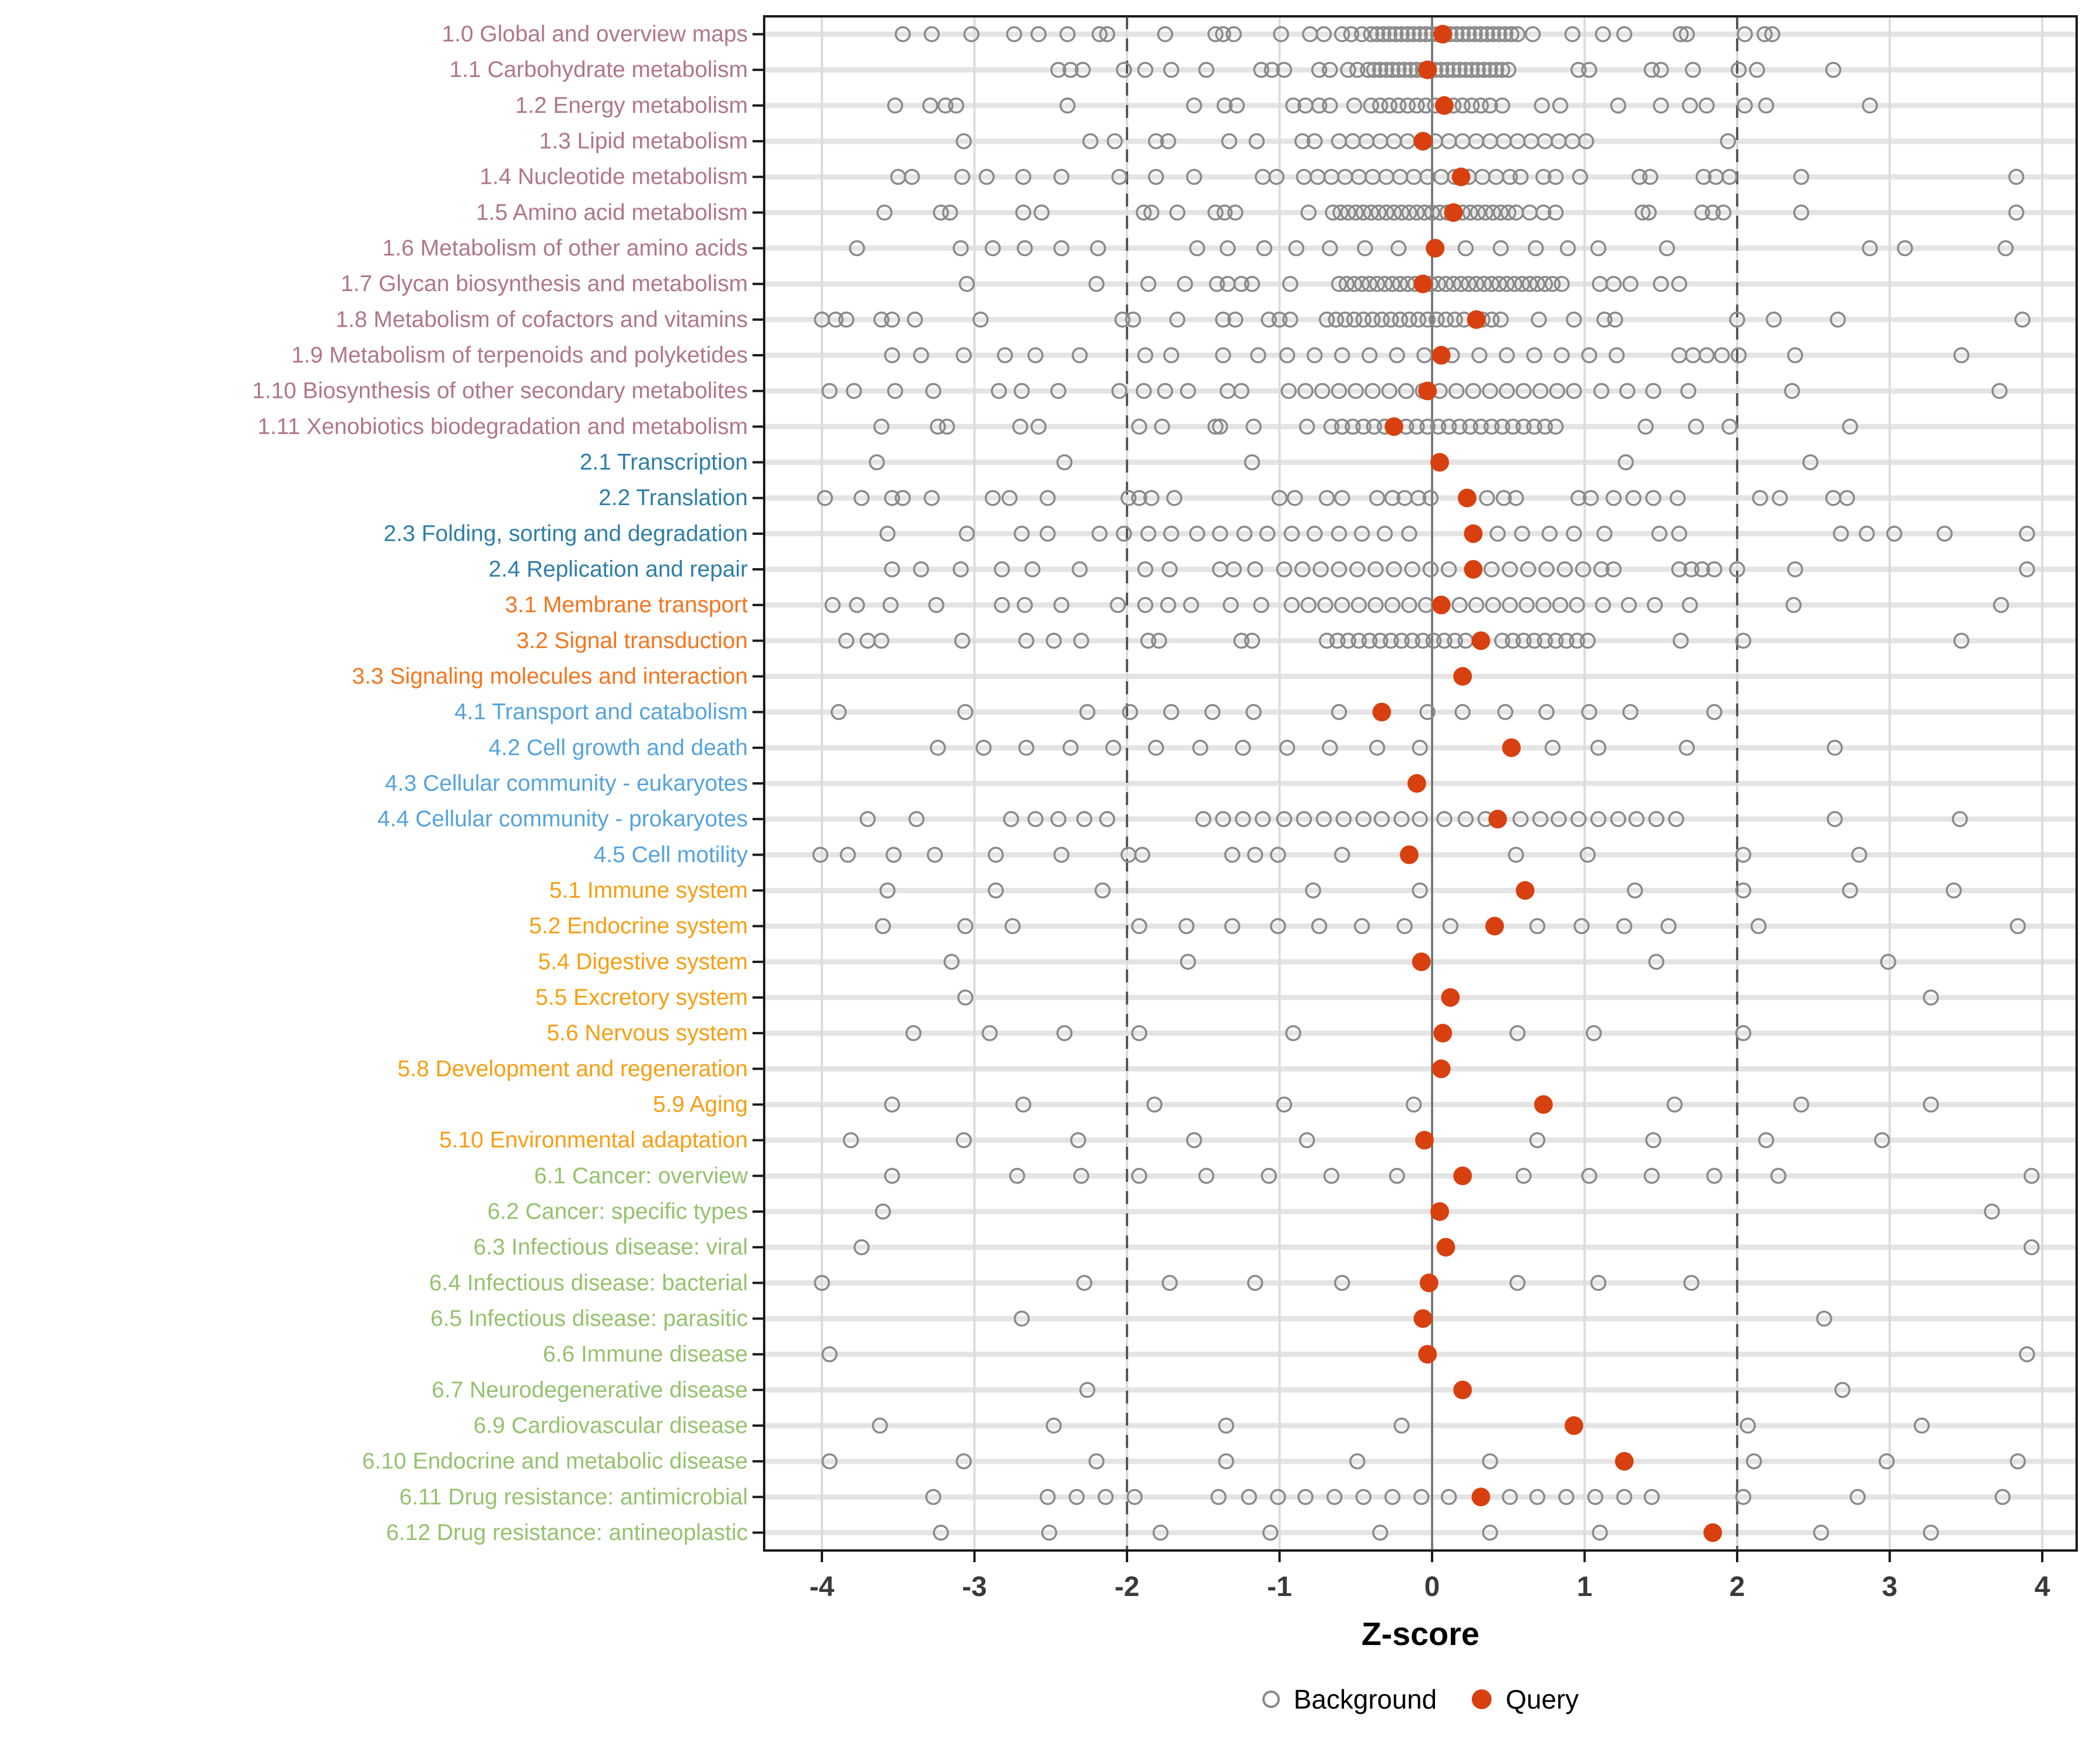 Image resolution: width=2100 pixels, height=1750 pixels. I want to click on category-label: 5.1 Immune system, so click(649, 890).